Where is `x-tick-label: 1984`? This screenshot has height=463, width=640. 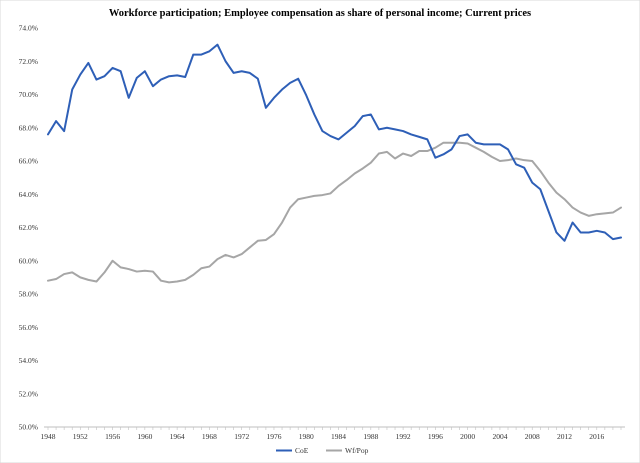
x-tick-label: 1984 is located at coordinates (338, 436).